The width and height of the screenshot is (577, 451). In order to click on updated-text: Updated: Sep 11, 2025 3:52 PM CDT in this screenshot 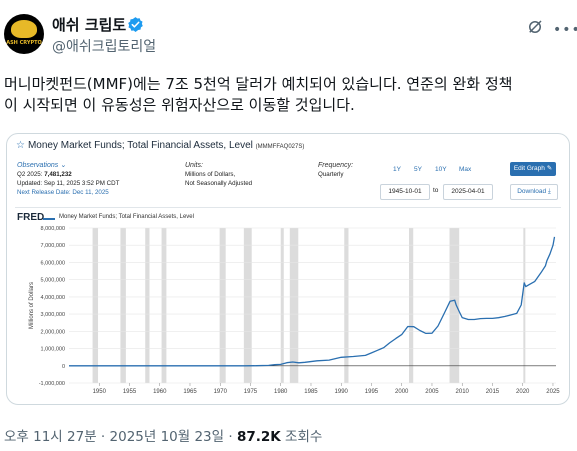, I will do `click(68, 183)`.